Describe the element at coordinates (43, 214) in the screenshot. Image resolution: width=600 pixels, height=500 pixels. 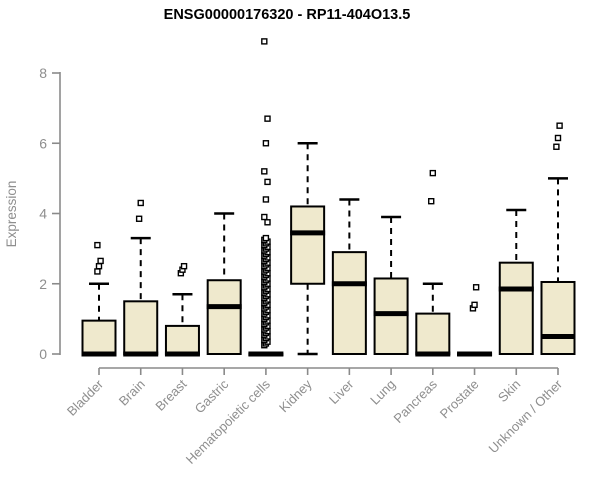
I see `y-tick-label: 4` at that location.